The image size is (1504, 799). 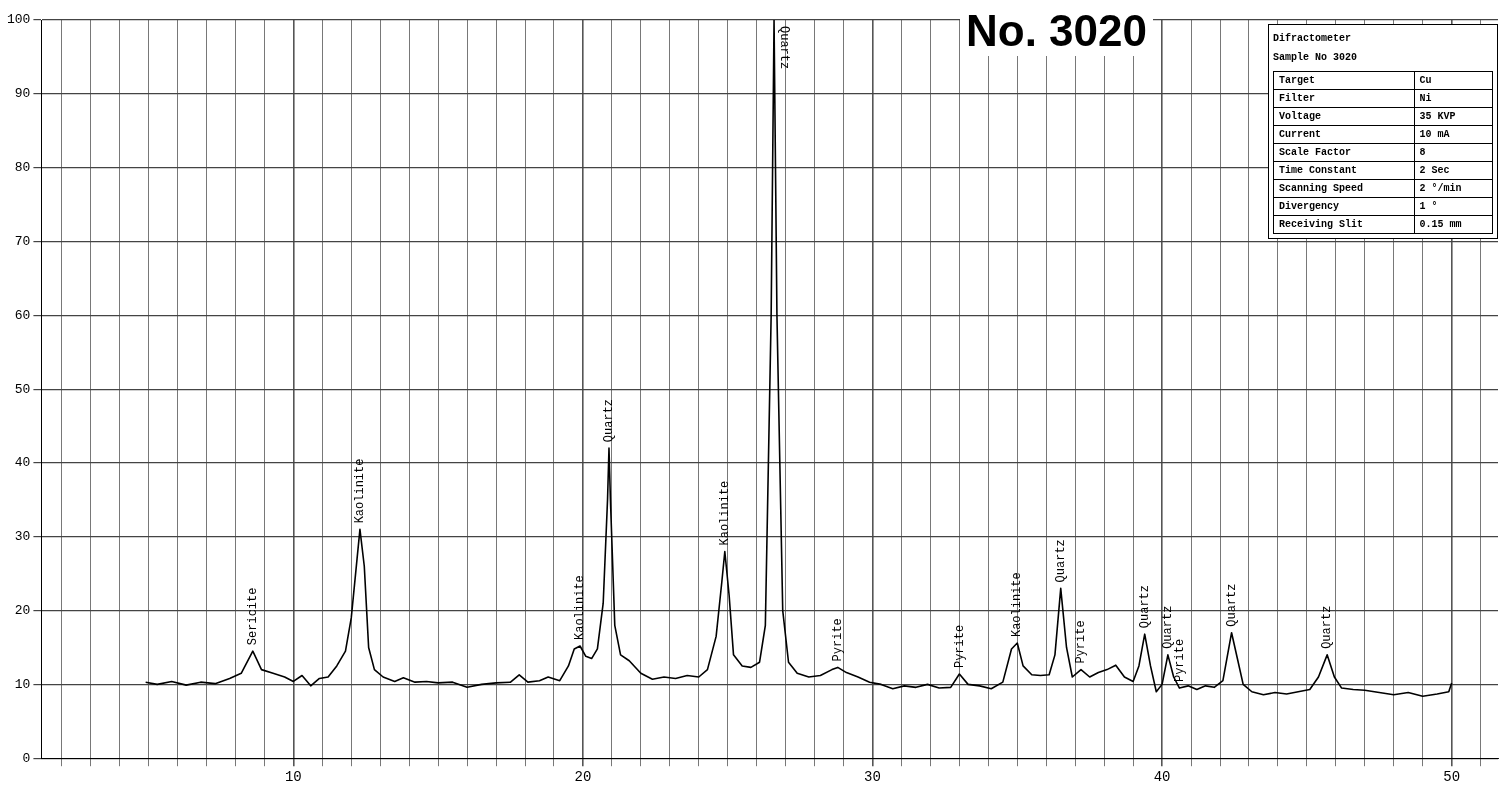 What do you see at coordinates (1344, 98) in the screenshot?
I see `annotation: Filter` at bounding box center [1344, 98].